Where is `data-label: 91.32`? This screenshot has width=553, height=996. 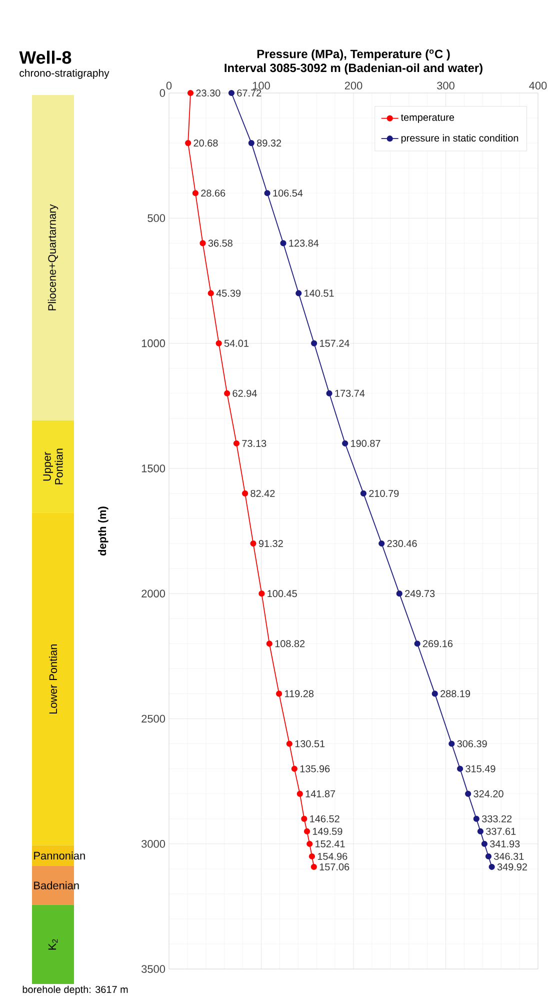 data-label: 91.32 is located at coordinates (270, 544).